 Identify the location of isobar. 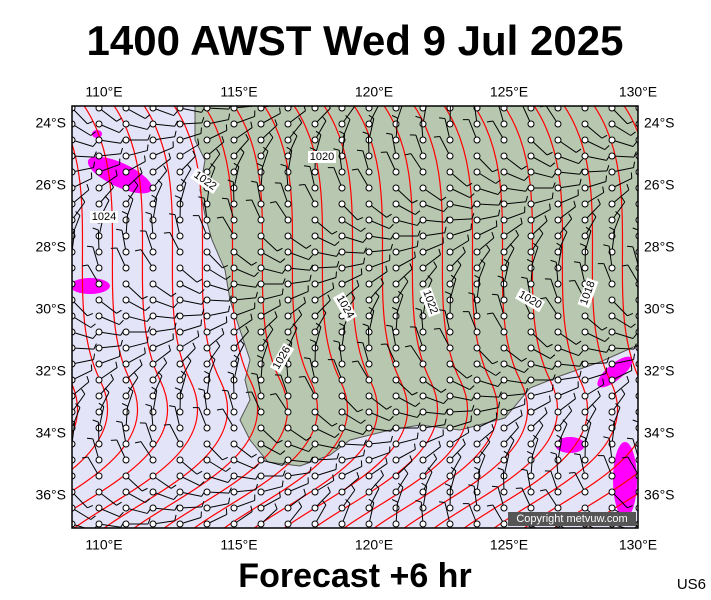
(226, 317).